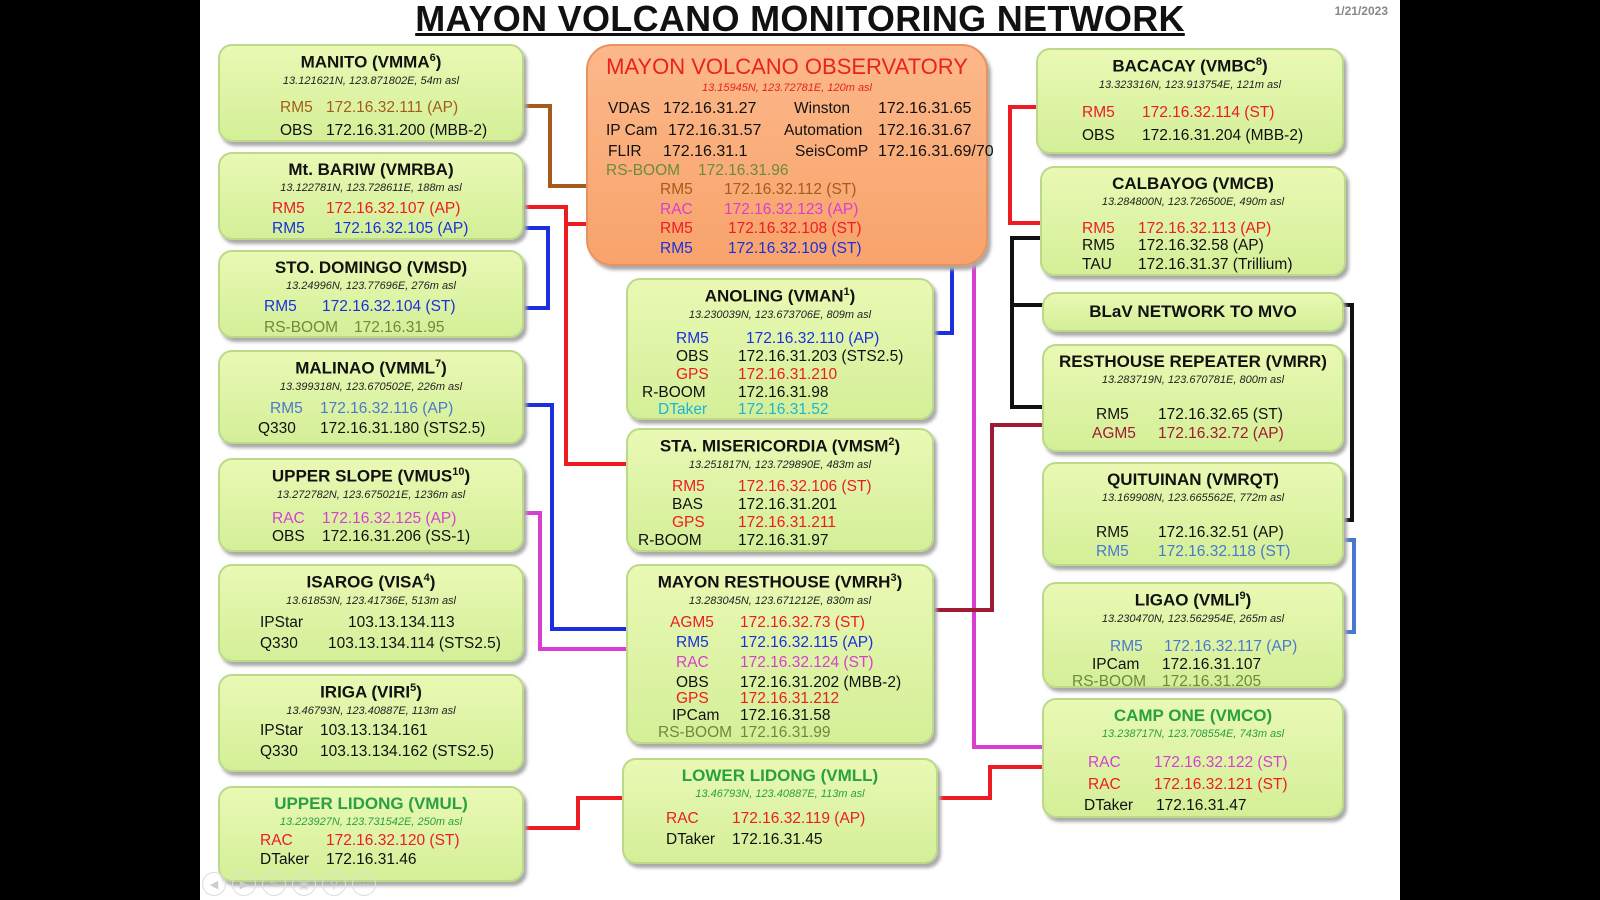 This screenshot has width=1600, height=900. What do you see at coordinates (1212, 681) in the screenshot?
I see `device-ip: 172.16.31.205` at bounding box center [1212, 681].